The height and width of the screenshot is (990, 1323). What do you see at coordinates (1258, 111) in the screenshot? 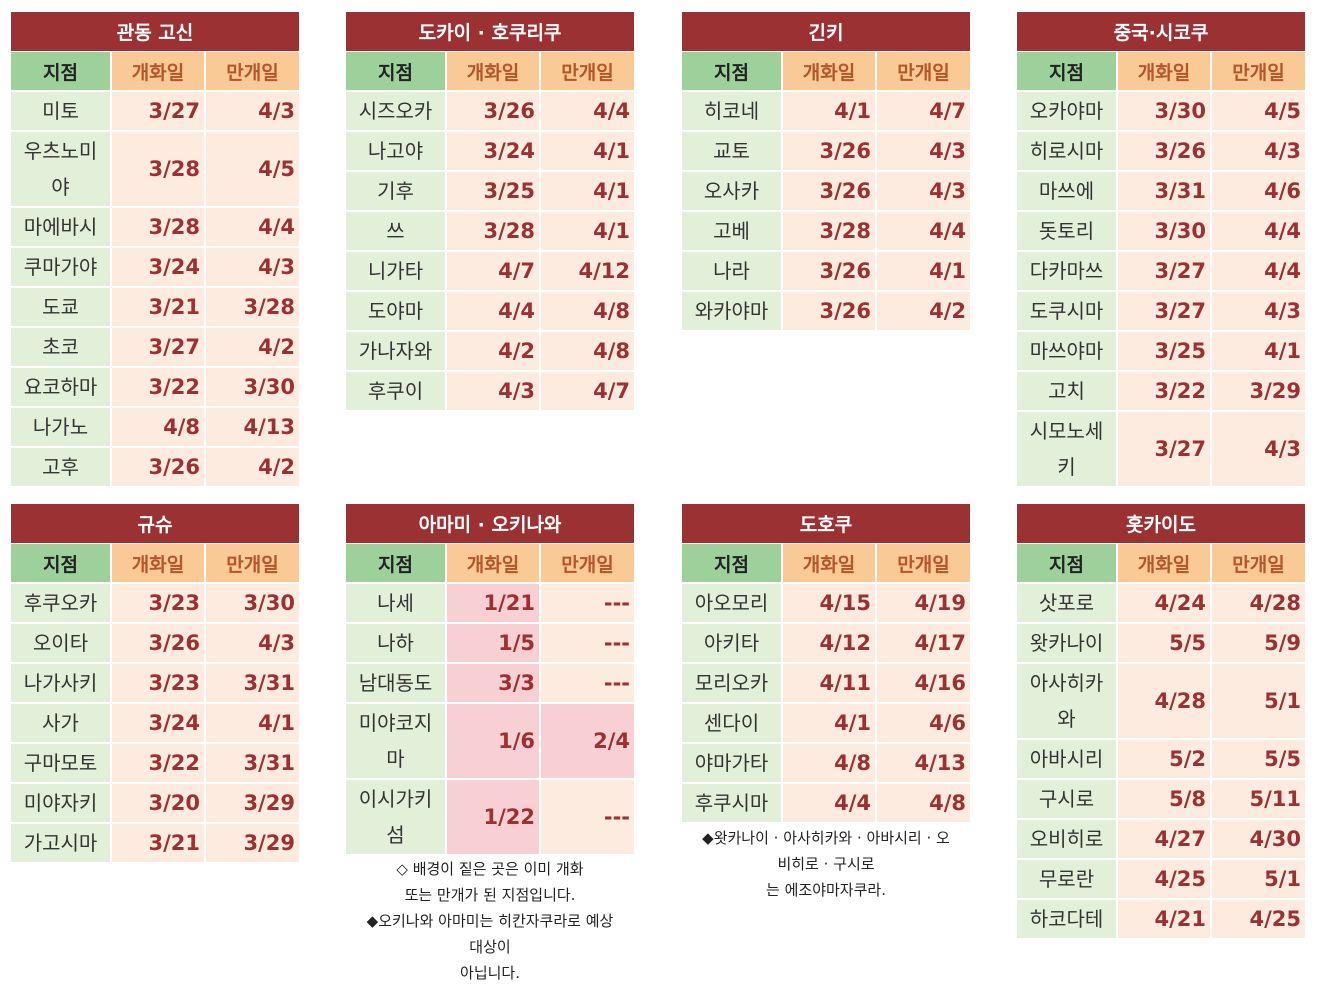
I see `full-bloom-date: 4/5` at bounding box center [1258, 111].